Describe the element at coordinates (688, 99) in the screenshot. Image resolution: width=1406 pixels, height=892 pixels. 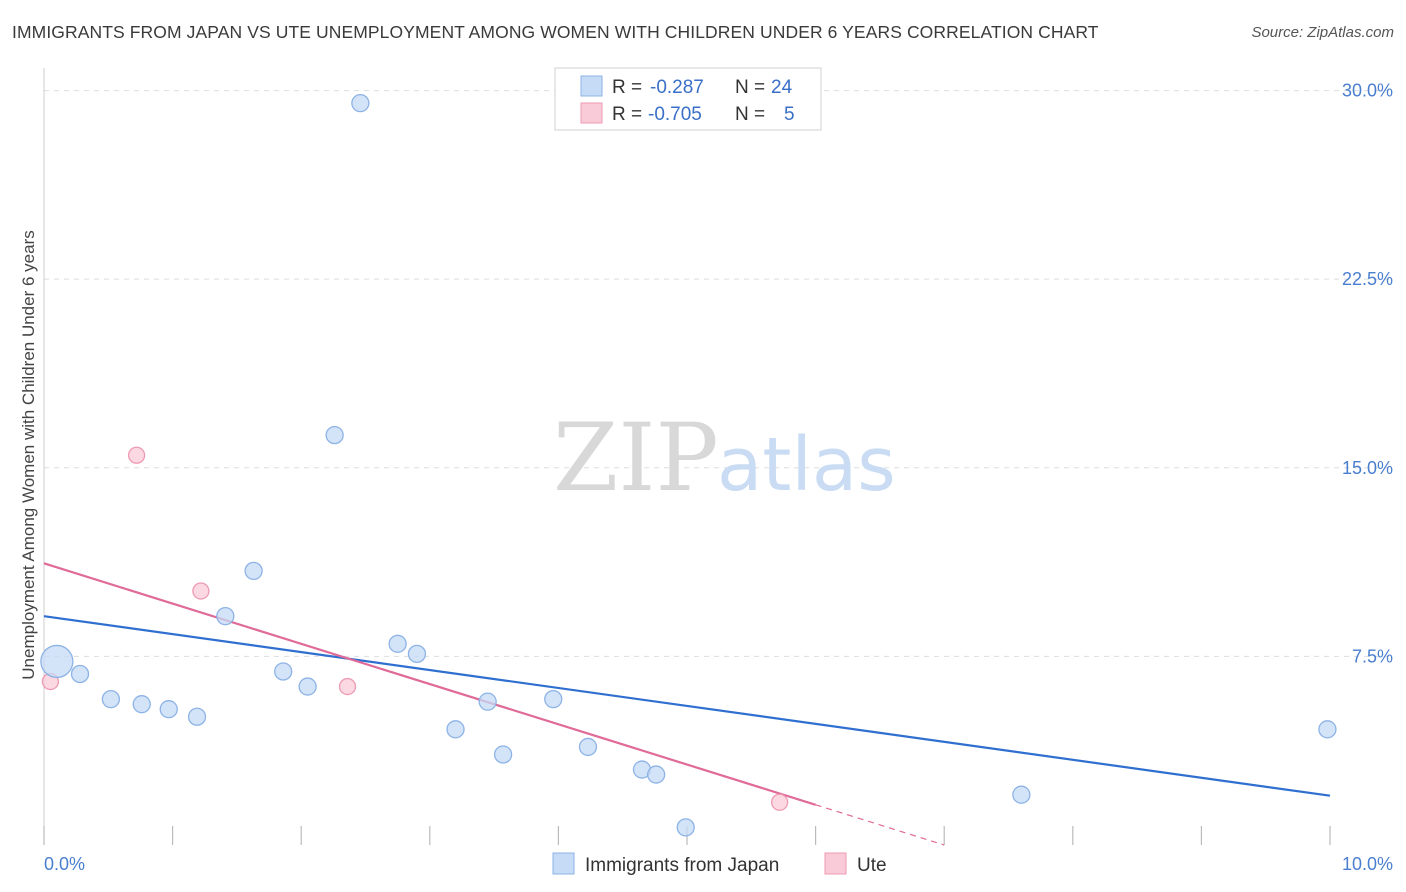
I see `stats-legend: R = -0.287 N = 24 R = -0.705 N = 5` at that location.